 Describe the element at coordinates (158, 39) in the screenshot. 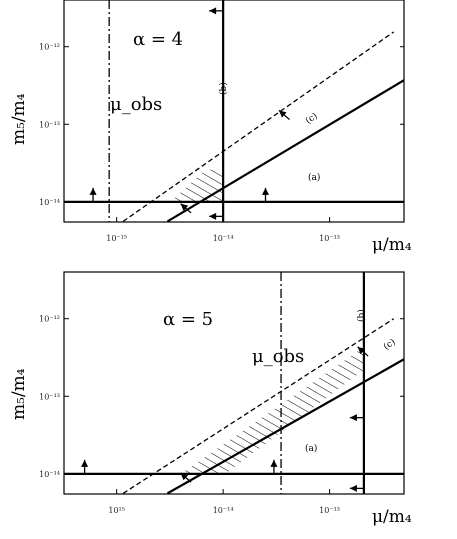

I see `panel-label-alpha-4: α = 4` at that location.